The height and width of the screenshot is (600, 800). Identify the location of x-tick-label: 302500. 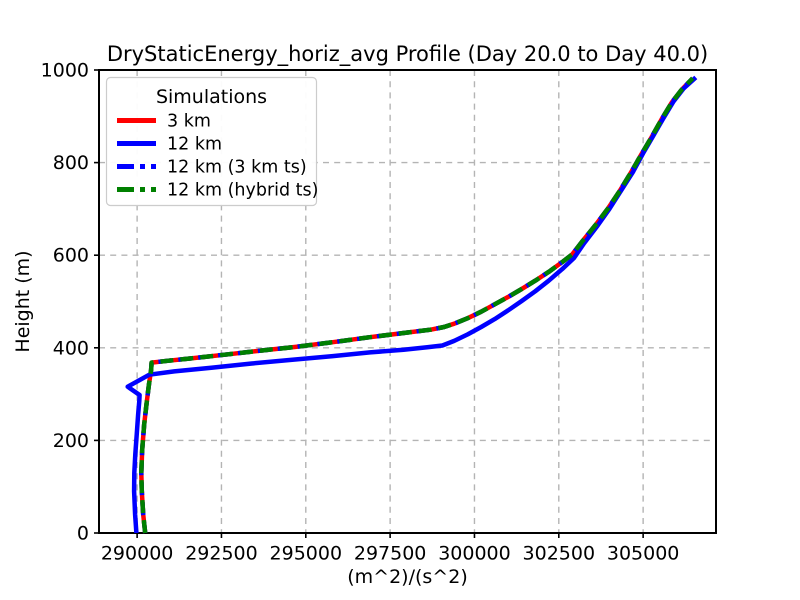
(559, 554).